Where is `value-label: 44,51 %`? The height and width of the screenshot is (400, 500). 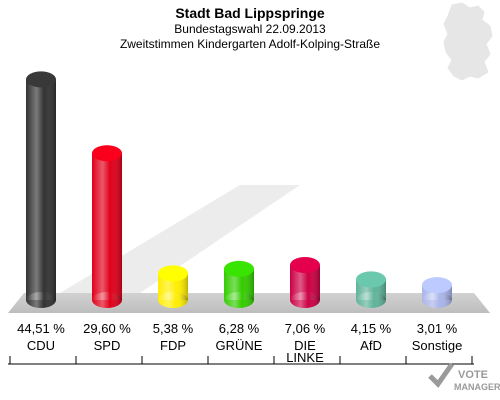 value-label: 44,51 % is located at coordinates (41, 328).